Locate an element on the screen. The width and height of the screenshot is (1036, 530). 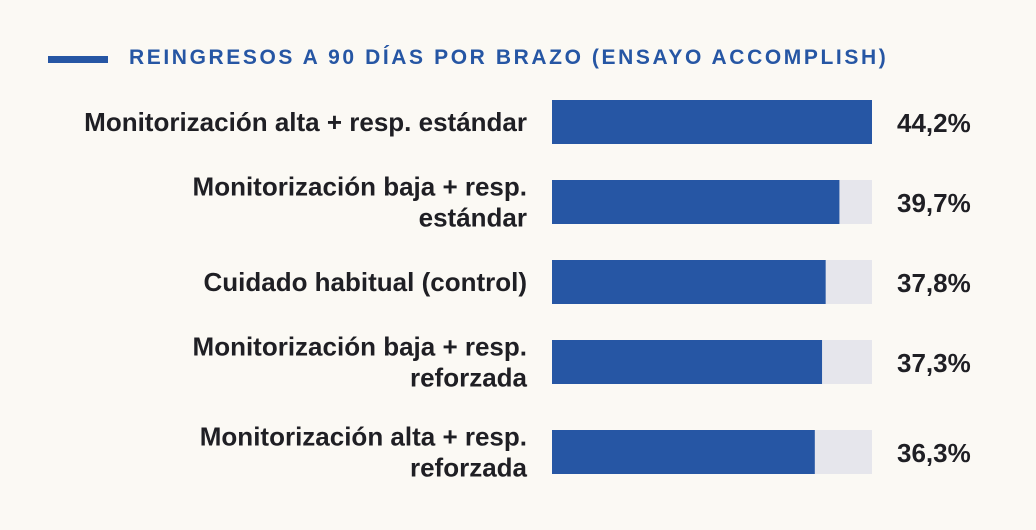
value-label: 37,8% is located at coordinates (934, 283).